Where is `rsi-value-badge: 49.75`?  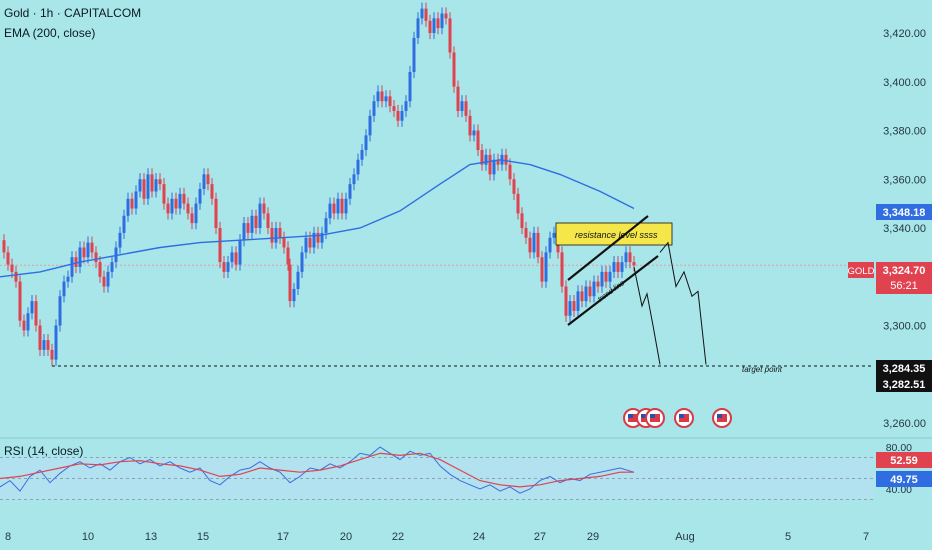
rsi-value-badge: 49.75 is located at coordinates (904, 479).